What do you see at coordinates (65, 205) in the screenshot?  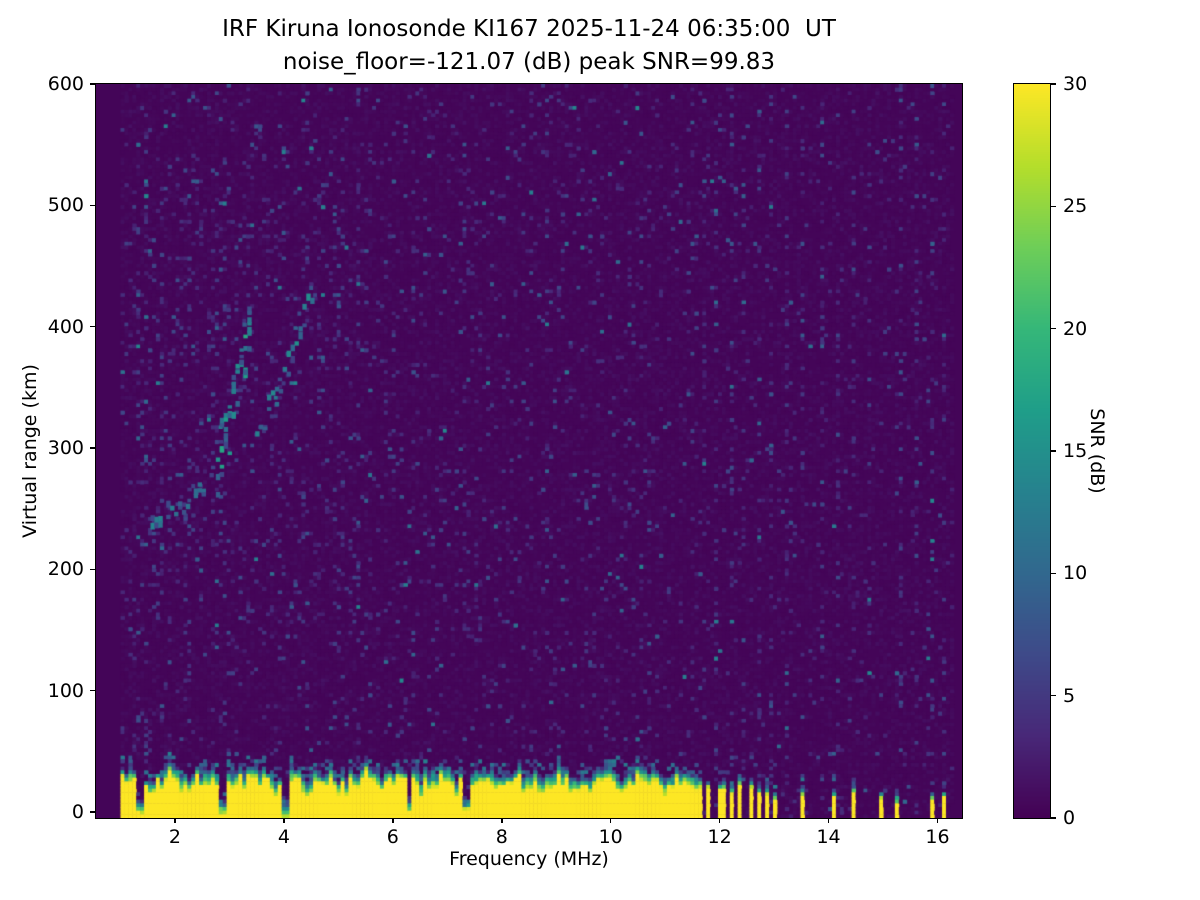 I see `y-tick-label: 500` at bounding box center [65, 205].